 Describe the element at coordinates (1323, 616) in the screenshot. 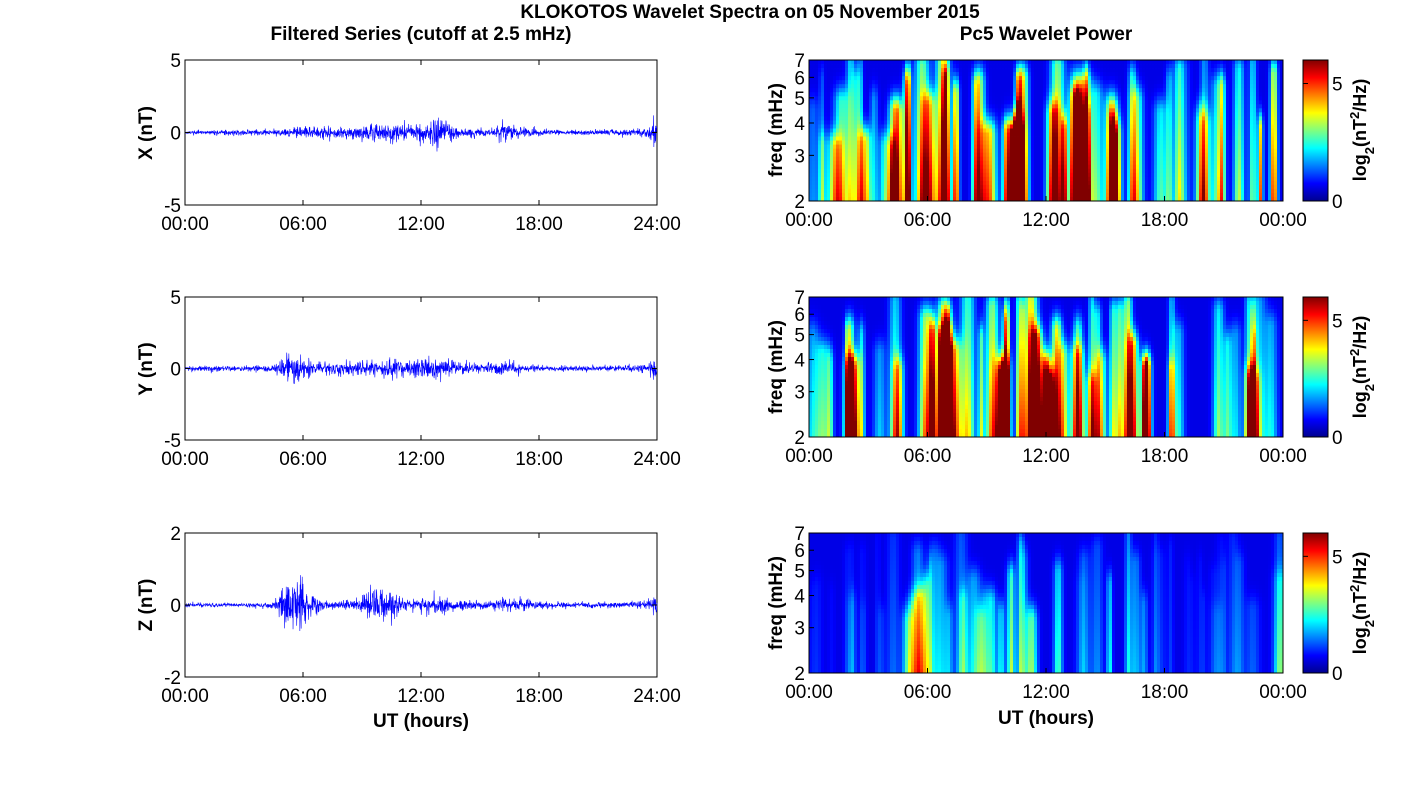

I see `colorbar-ticks-z: 05` at that location.